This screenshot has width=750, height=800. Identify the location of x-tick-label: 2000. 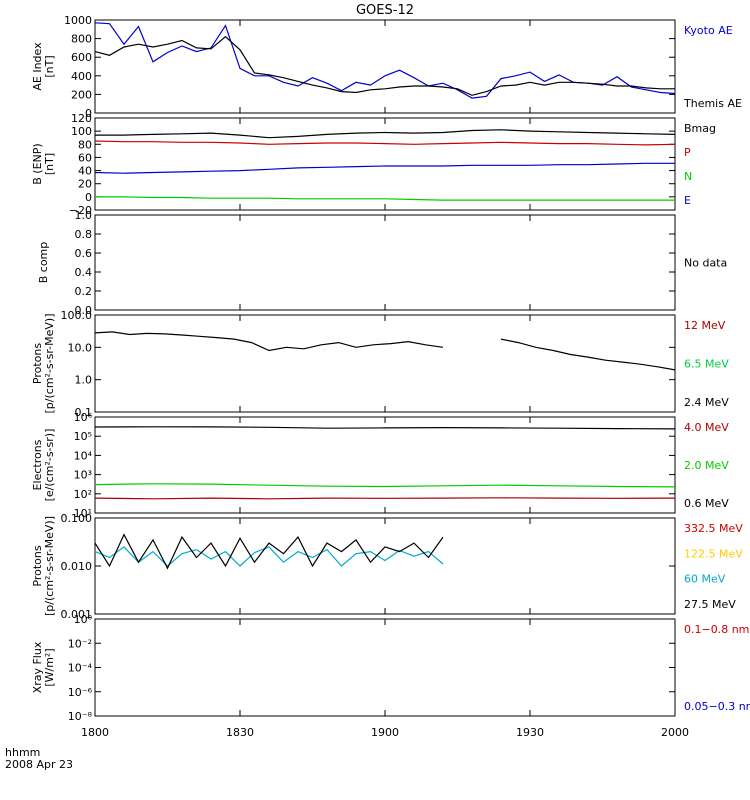
(675, 732).